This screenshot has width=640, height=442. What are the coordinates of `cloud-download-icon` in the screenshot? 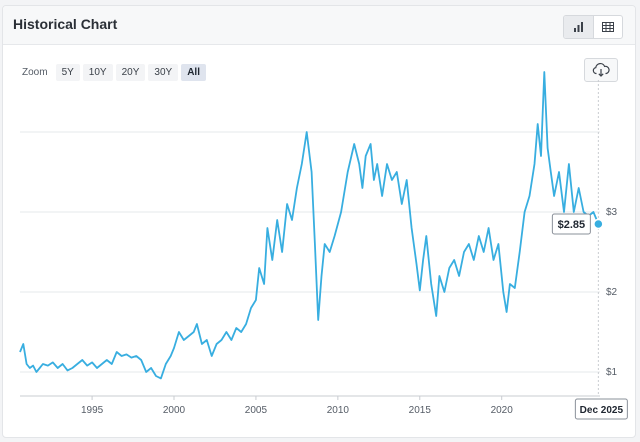 It's located at (601, 70).